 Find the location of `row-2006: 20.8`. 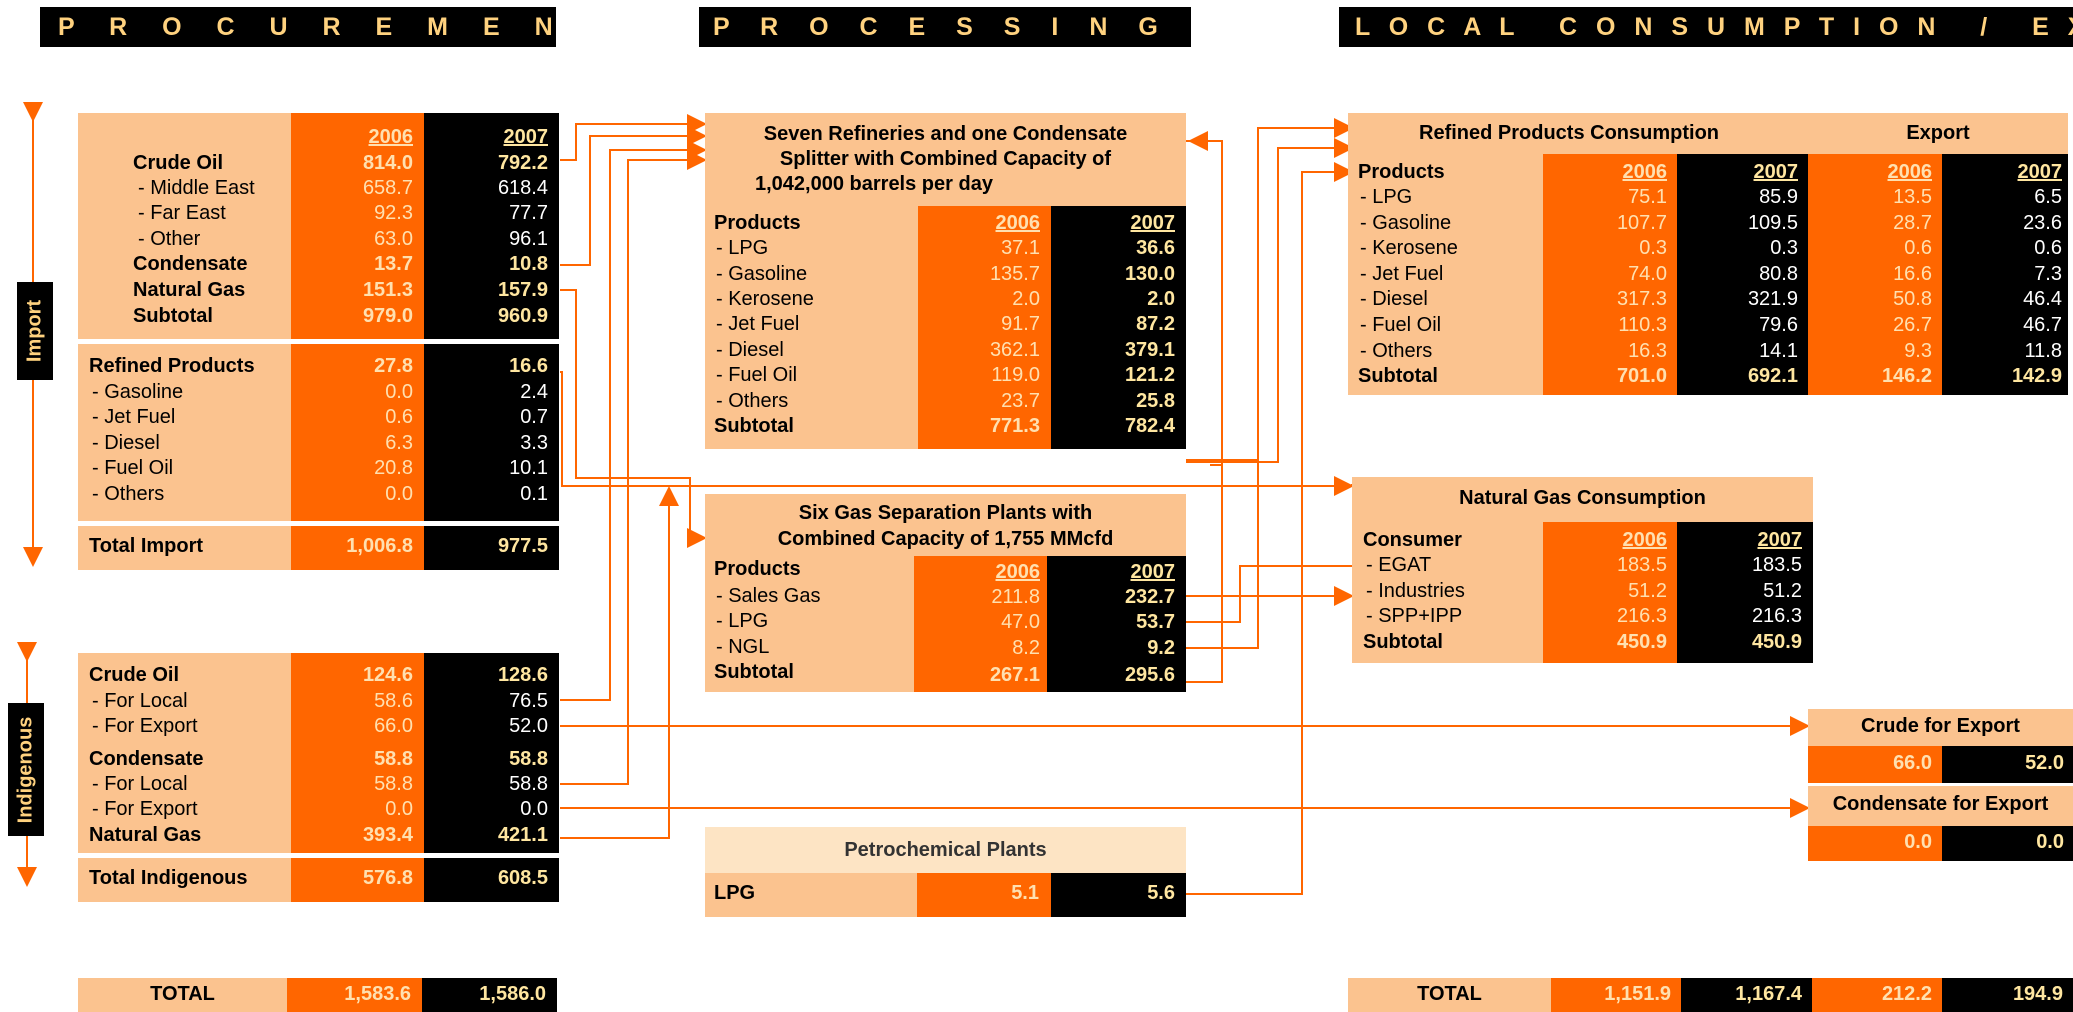

row-2006: 20.8 is located at coordinates (393, 468).